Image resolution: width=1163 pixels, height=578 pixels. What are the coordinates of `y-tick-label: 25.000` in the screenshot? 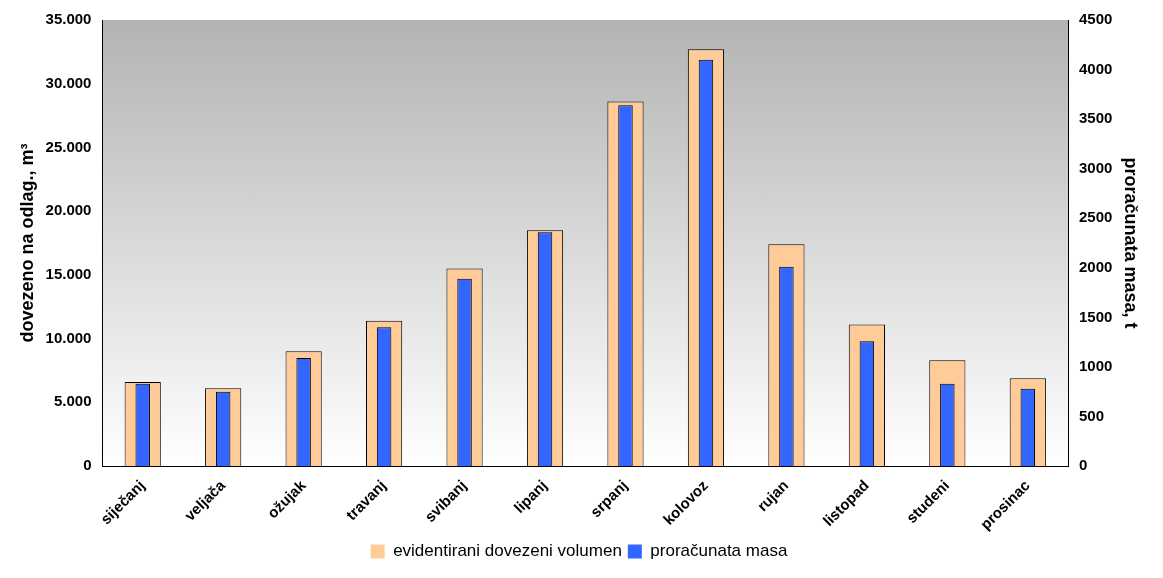 It's located at (68, 146).